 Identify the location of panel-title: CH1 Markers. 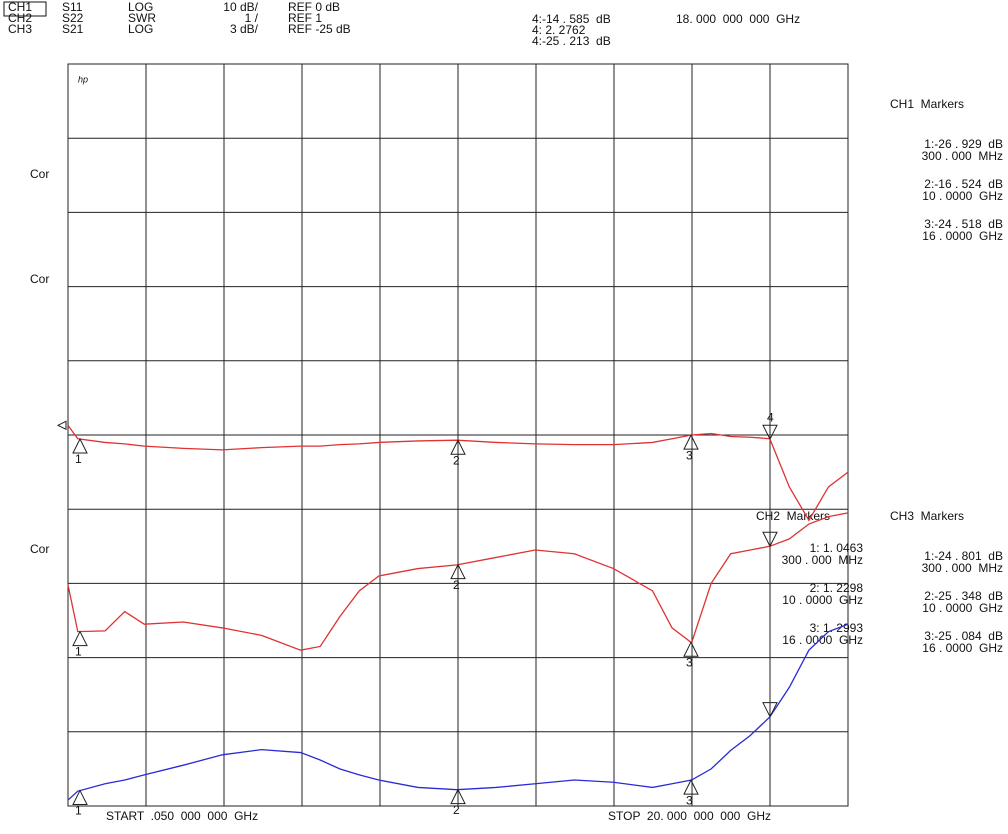
(927, 104).